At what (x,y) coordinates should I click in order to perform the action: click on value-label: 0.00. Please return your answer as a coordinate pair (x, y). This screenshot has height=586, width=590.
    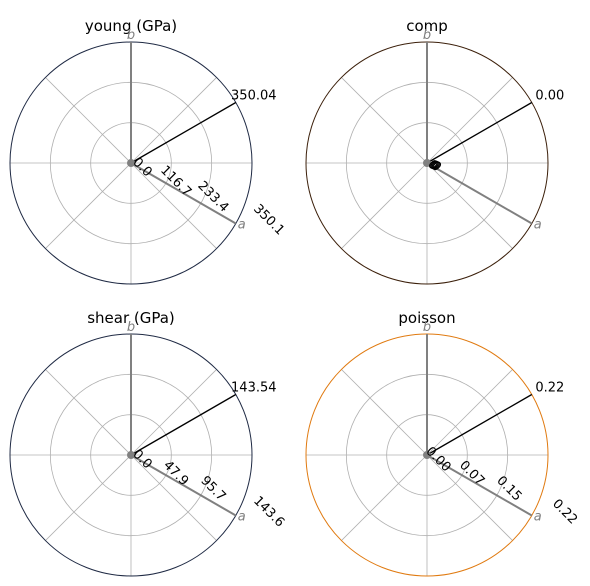
    Looking at the image, I should click on (549, 96).